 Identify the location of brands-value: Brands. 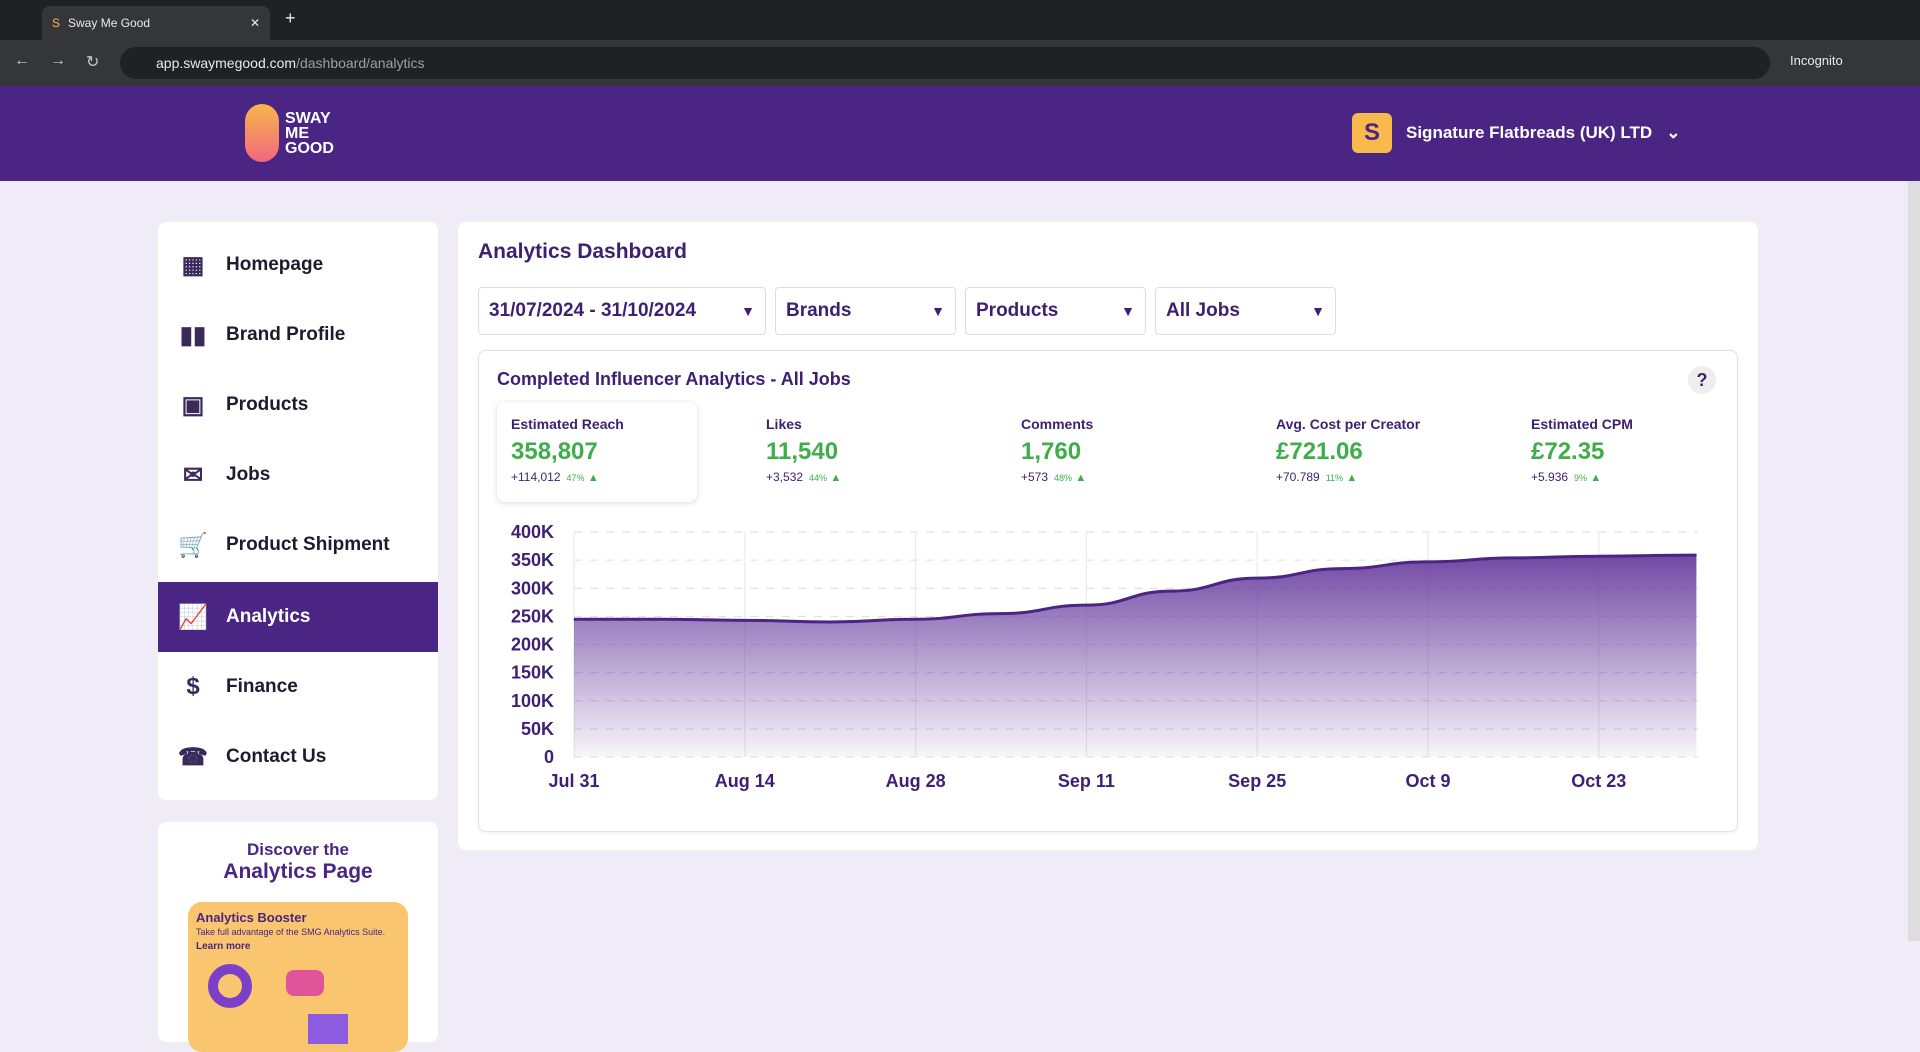
(819, 310).